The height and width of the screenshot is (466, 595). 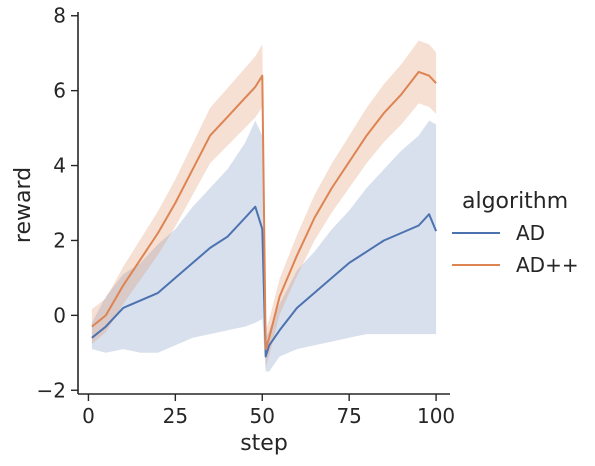 I want to click on x-tick-label: 50, so click(x=262, y=416).